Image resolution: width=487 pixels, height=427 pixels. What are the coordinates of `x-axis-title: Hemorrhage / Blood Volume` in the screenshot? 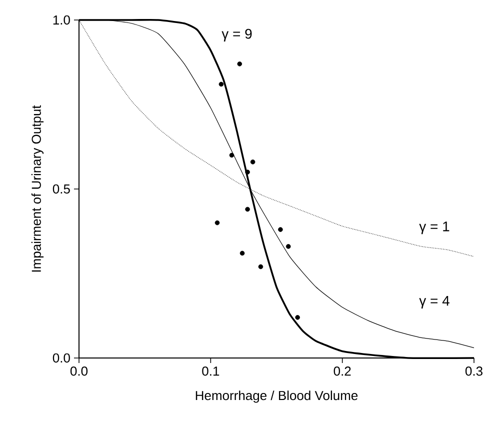 It's located at (277, 396).